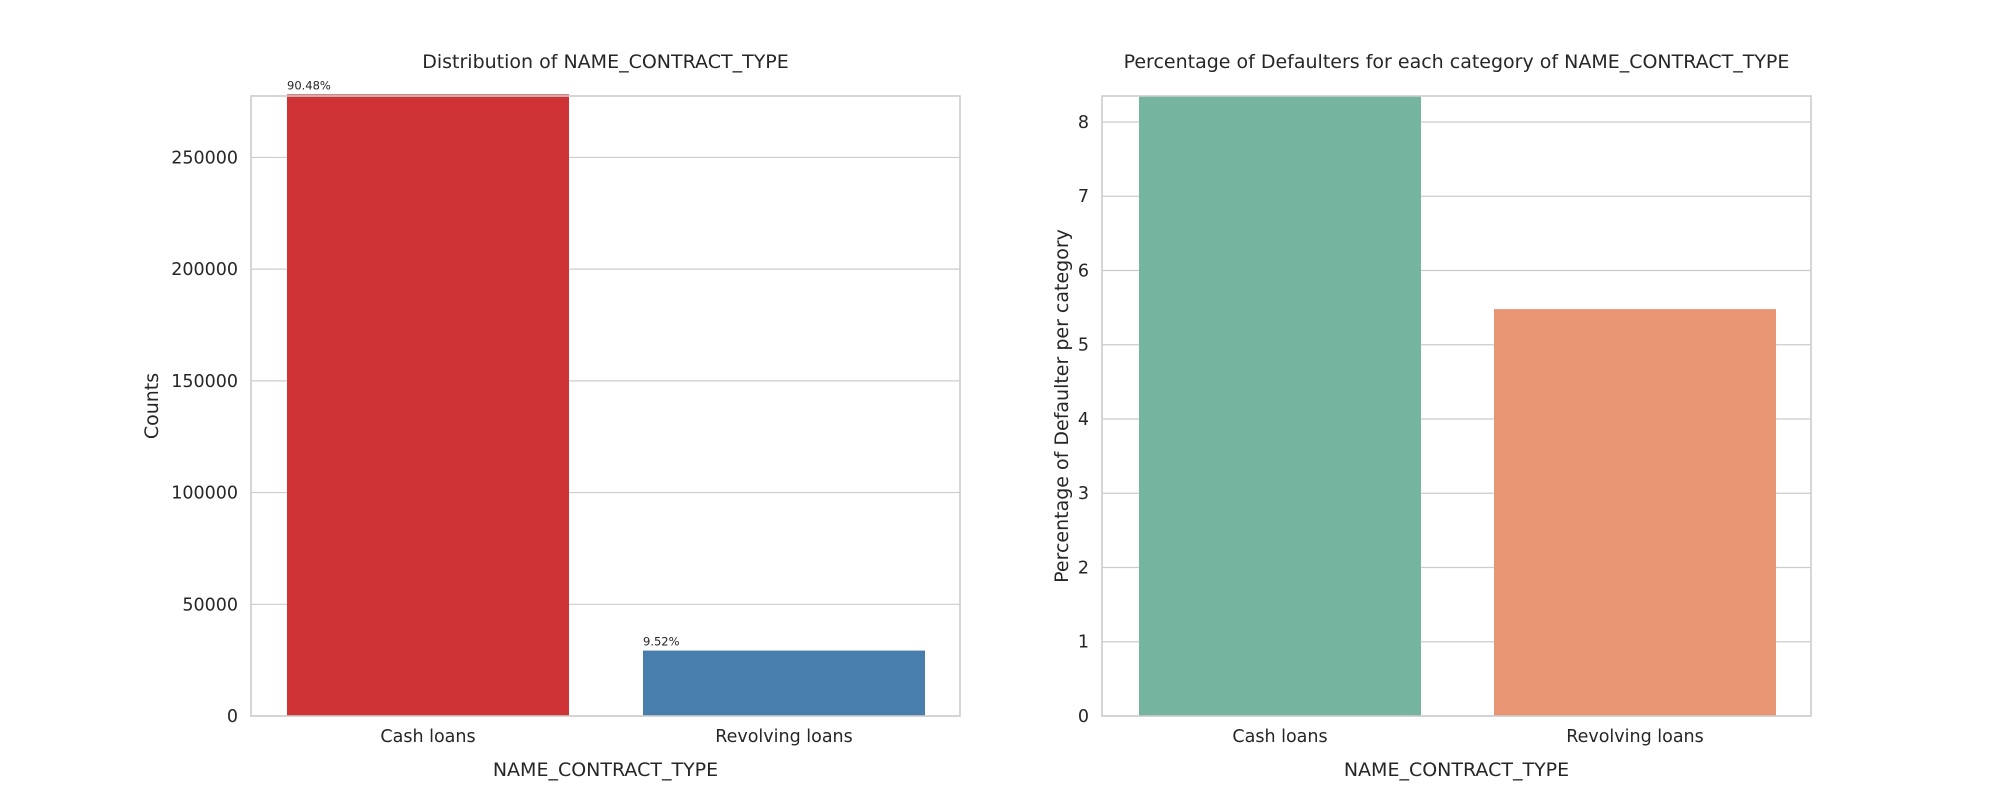 Image resolution: width=2000 pixels, height=800 pixels. What do you see at coordinates (605, 62) in the screenshot?
I see `chart-title: Distribution of NAME_CONTRACT_TYPE` at bounding box center [605, 62].